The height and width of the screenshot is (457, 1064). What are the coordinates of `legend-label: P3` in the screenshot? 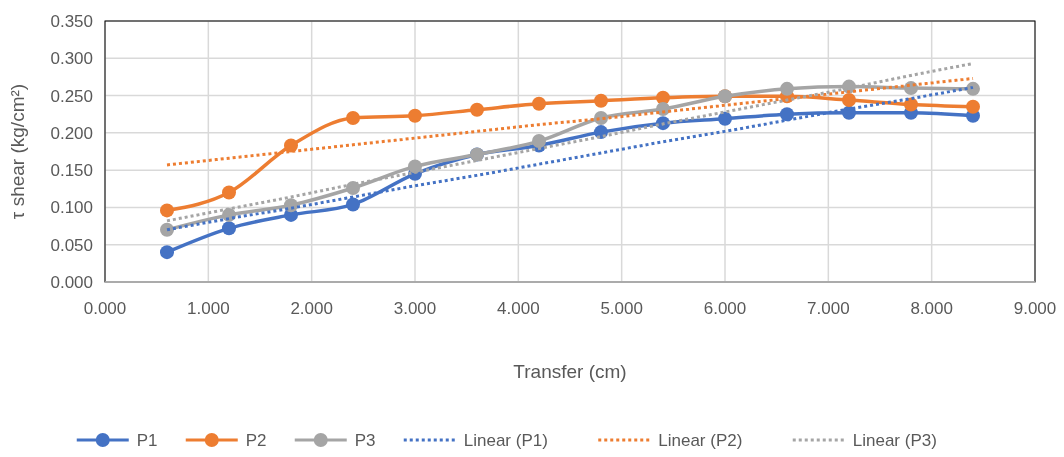 It's located at (365, 440).